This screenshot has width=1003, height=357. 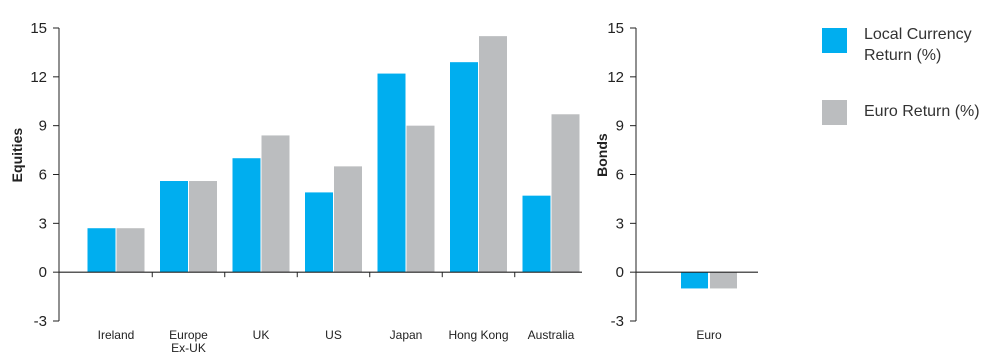 I want to click on x-tick-label: Ex-UK, so click(x=188, y=346).